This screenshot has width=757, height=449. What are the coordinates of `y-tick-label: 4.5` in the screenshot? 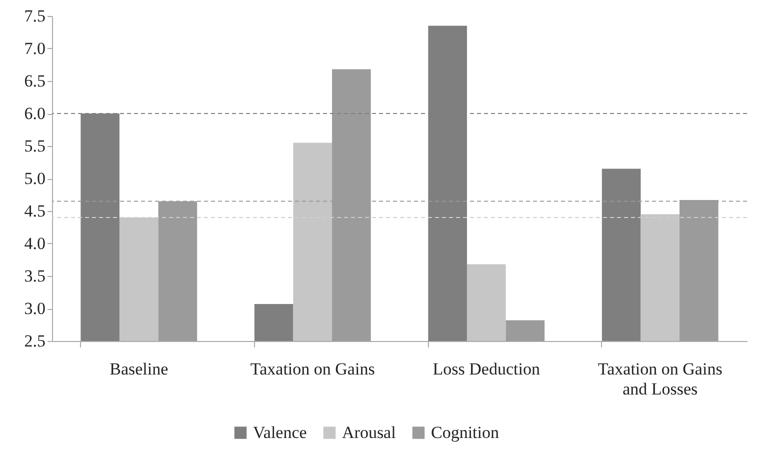 It's located at (35, 211).